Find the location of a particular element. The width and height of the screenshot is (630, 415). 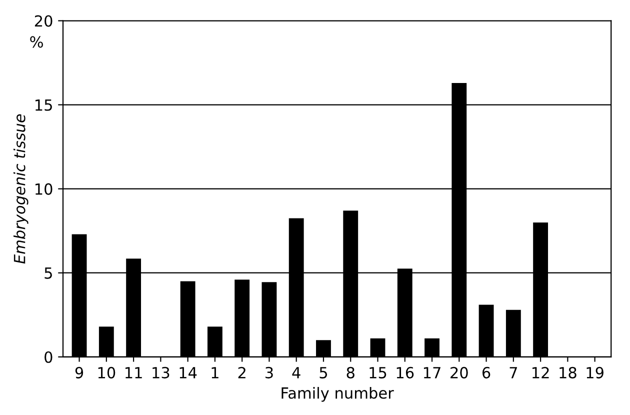

x-tick-label: 10 is located at coordinates (107, 372).